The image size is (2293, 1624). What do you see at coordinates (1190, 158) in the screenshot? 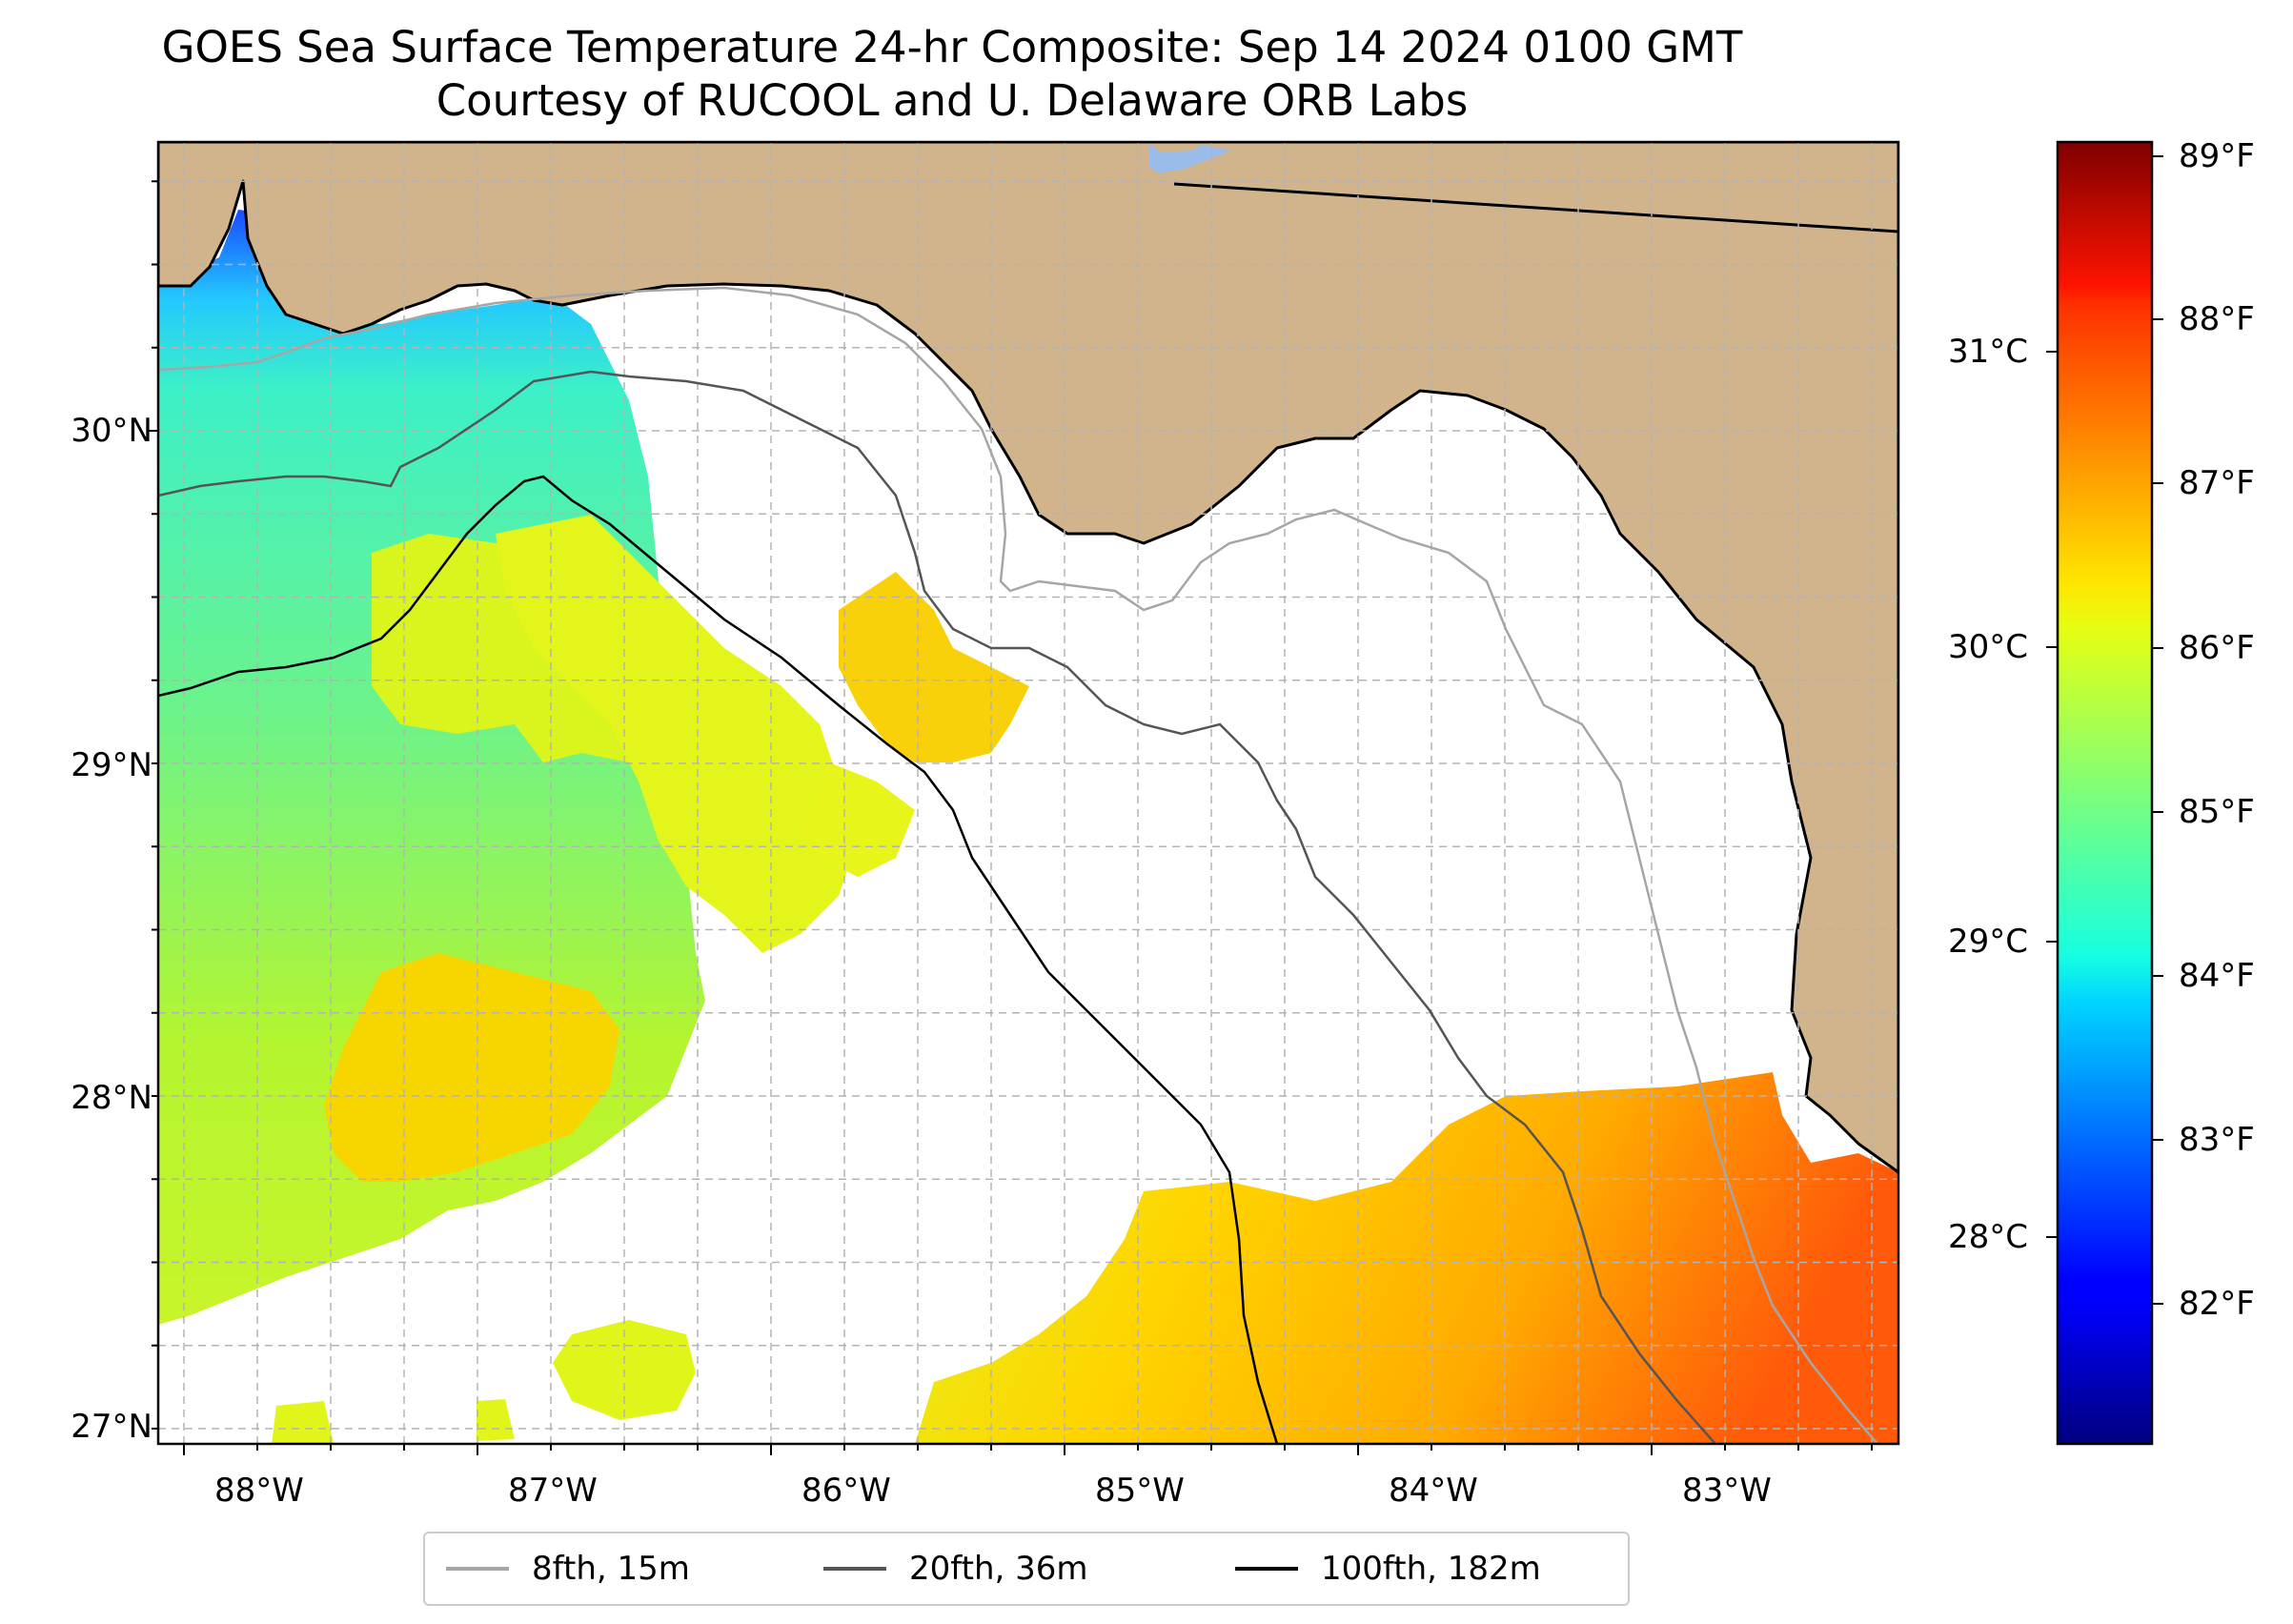
I see `lake-seminole` at bounding box center [1190, 158].